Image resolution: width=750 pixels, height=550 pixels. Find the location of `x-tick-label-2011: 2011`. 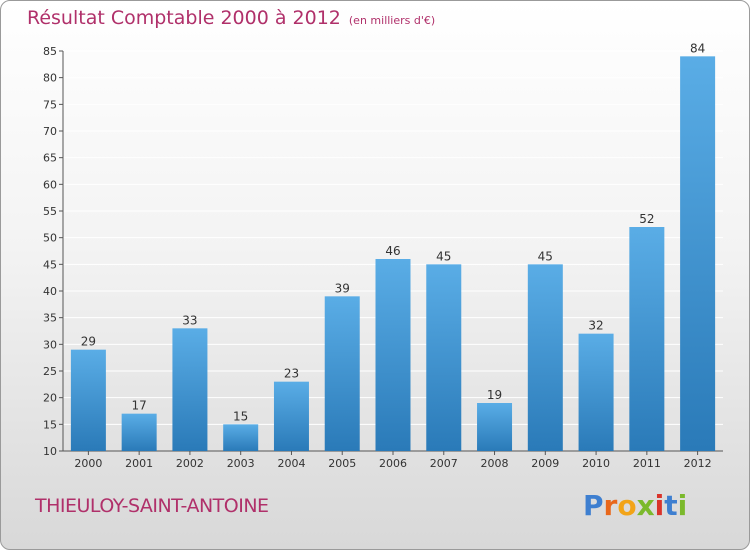

x-tick-label-2011: 2011 is located at coordinates (647, 463).